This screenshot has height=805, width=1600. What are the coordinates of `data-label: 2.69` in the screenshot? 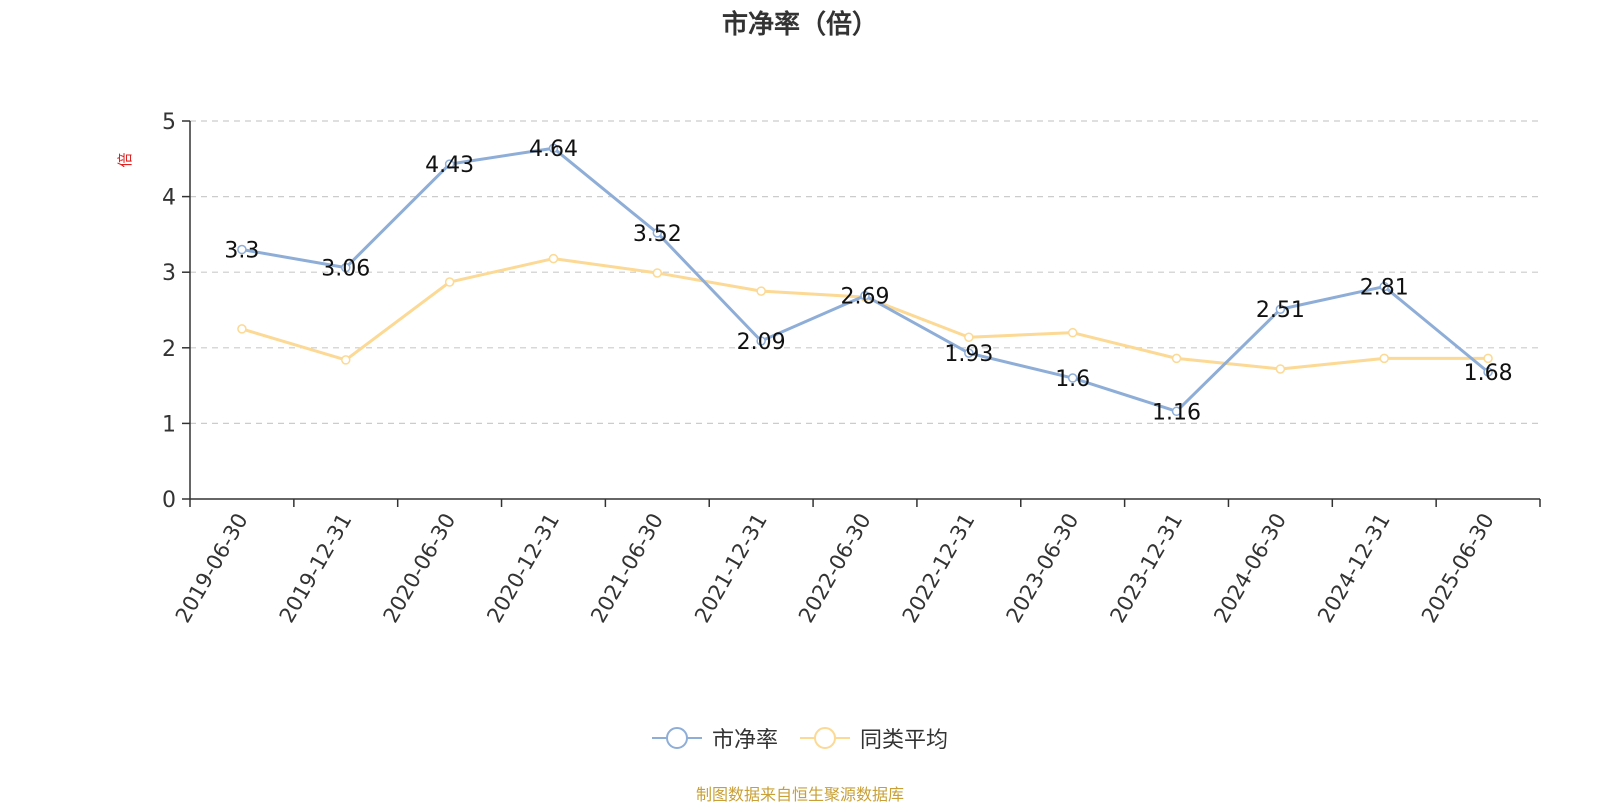 It's located at (865, 297).